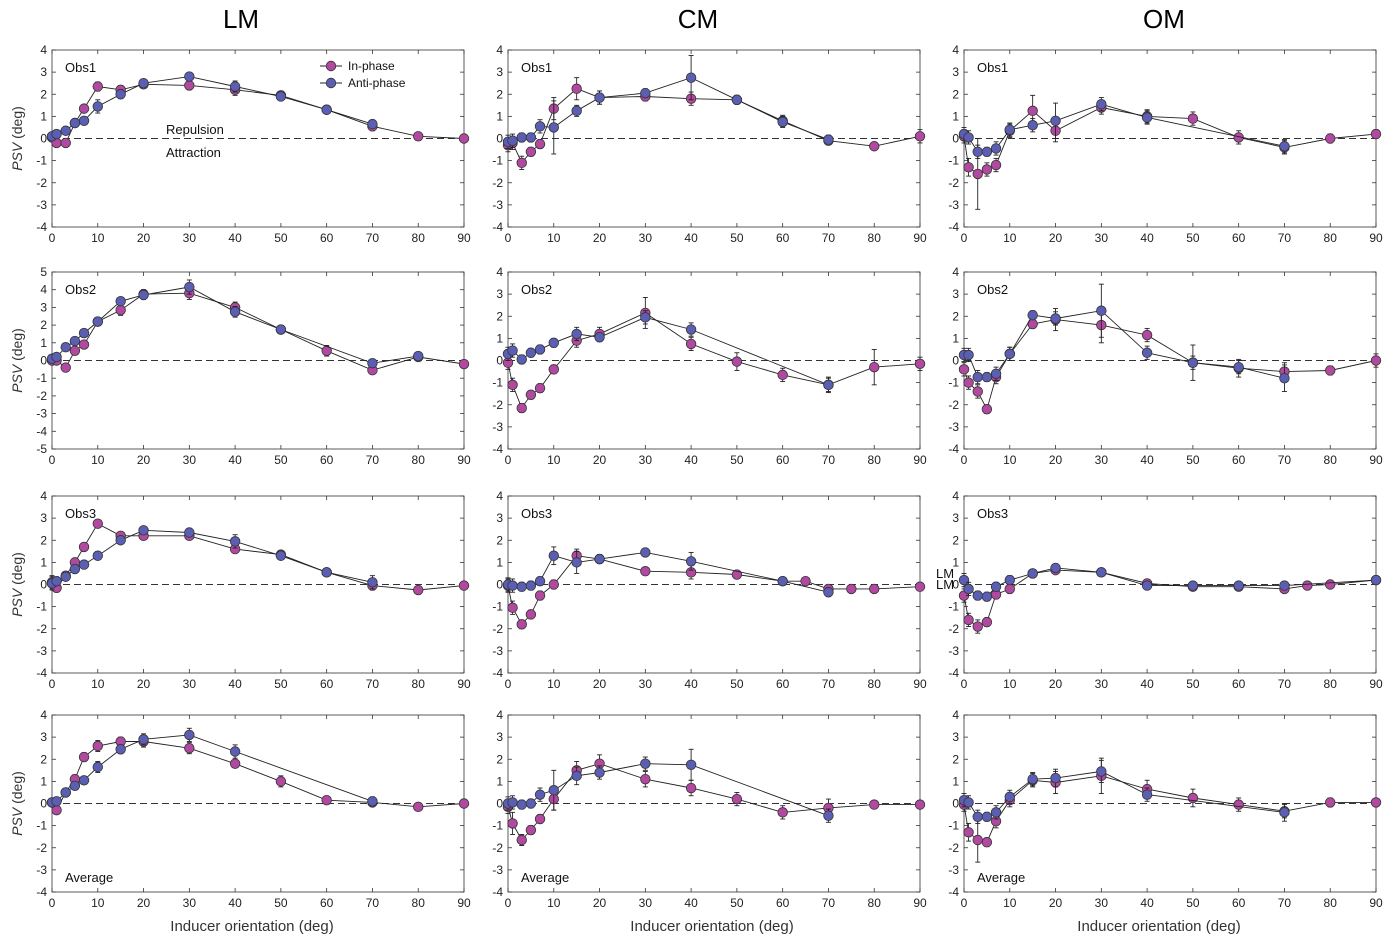  I want to click on x-tick-label: 80, so click(1331, 238).